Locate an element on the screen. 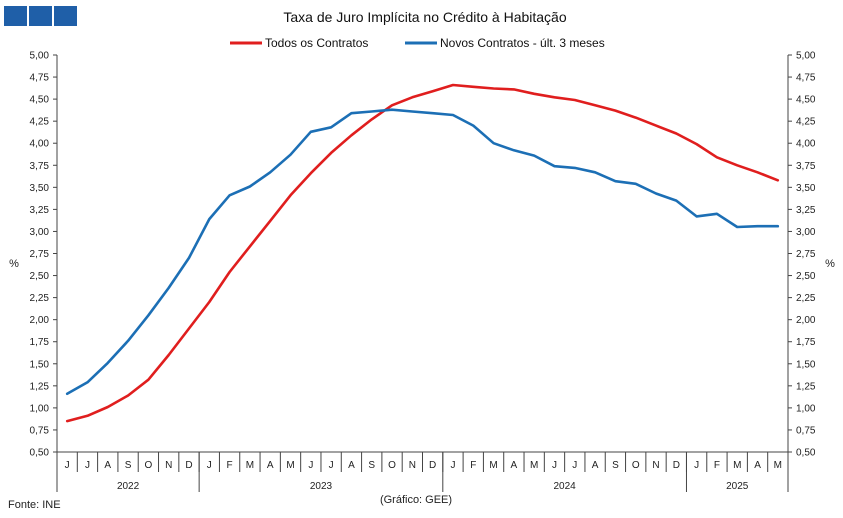 The image size is (843, 518). y-tick-label-left: 4,25 is located at coordinates (40, 122).